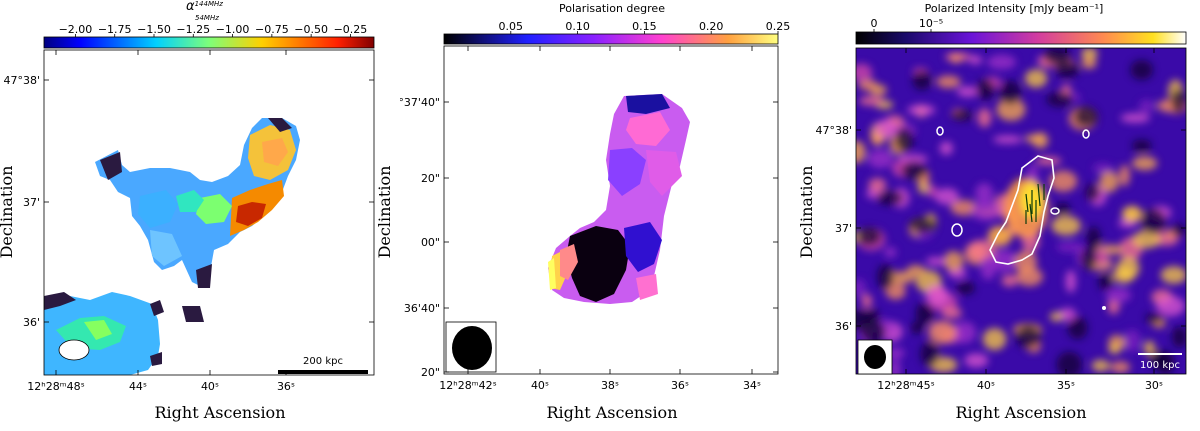  Describe the element at coordinates (430, 242) in the screenshot. I see `y-tick-label: 00"` at that location.